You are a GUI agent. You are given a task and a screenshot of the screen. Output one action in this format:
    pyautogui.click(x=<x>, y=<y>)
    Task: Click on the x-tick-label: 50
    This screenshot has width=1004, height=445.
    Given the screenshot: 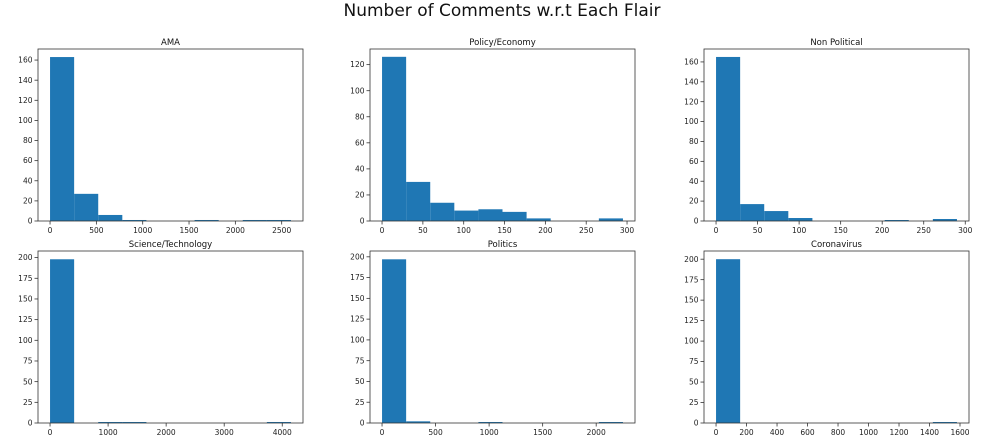 What is the action you would take?
    pyautogui.click(x=758, y=230)
    